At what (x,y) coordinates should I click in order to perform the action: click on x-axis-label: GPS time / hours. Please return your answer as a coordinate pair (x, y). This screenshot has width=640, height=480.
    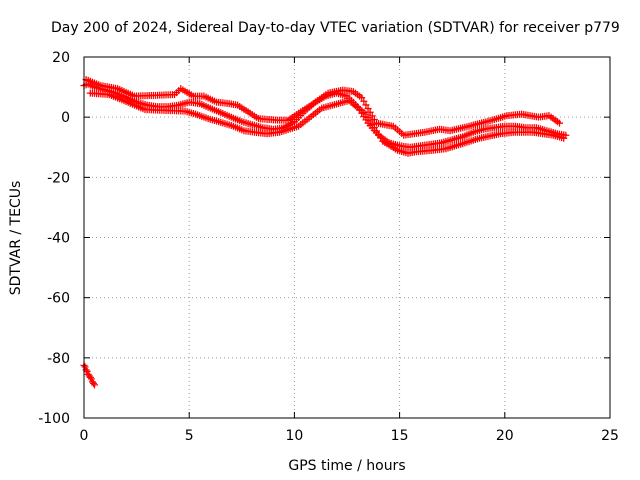
    Looking at the image, I should click on (346, 466).